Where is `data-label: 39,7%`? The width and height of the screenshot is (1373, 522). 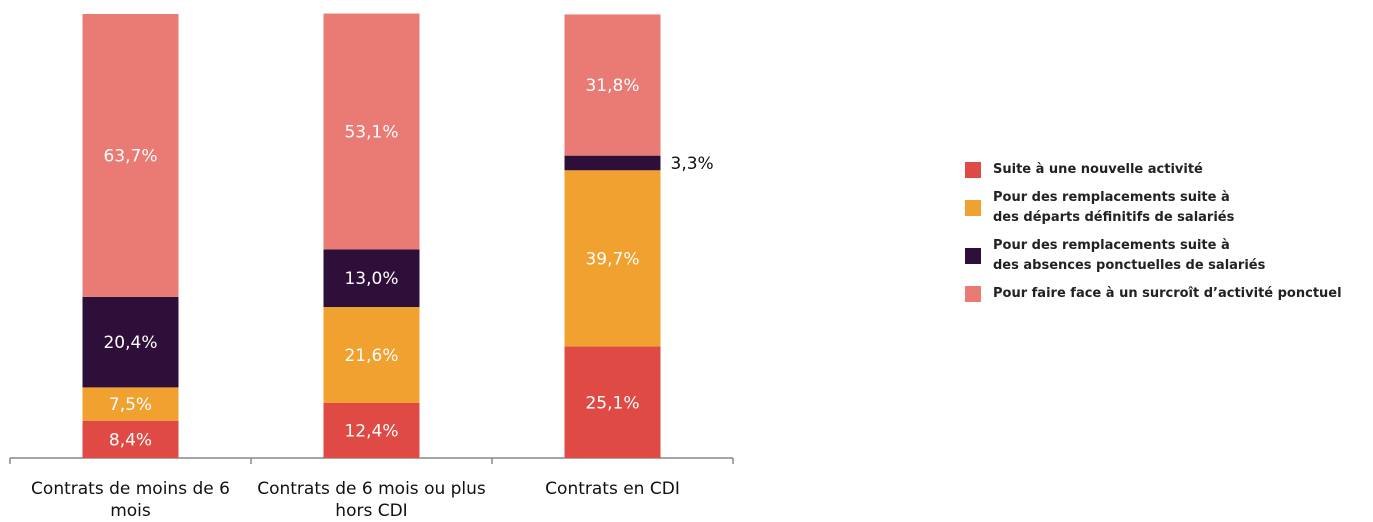
data-label: 39,7% is located at coordinates (612, 259).